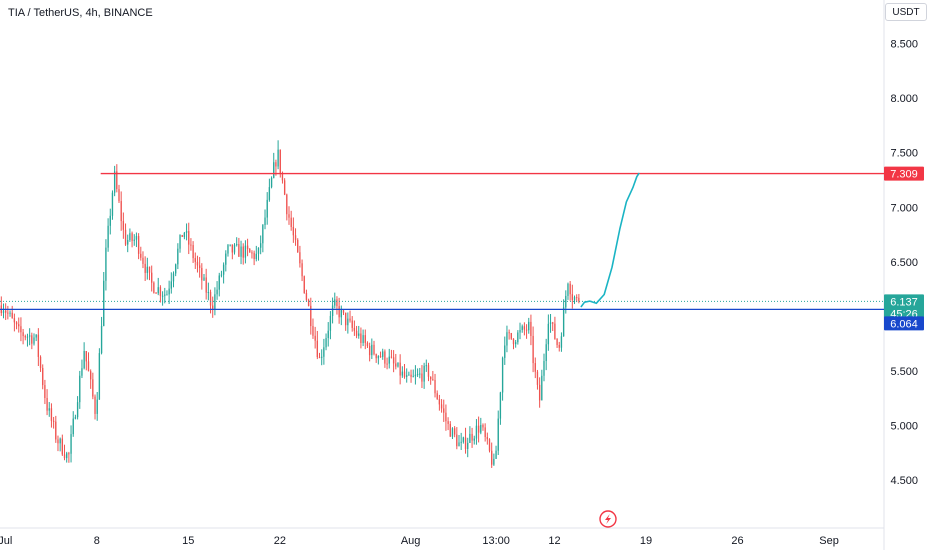 The image size is (932, 550). I want to click on x-tick-label: 26, so click(737, 541).